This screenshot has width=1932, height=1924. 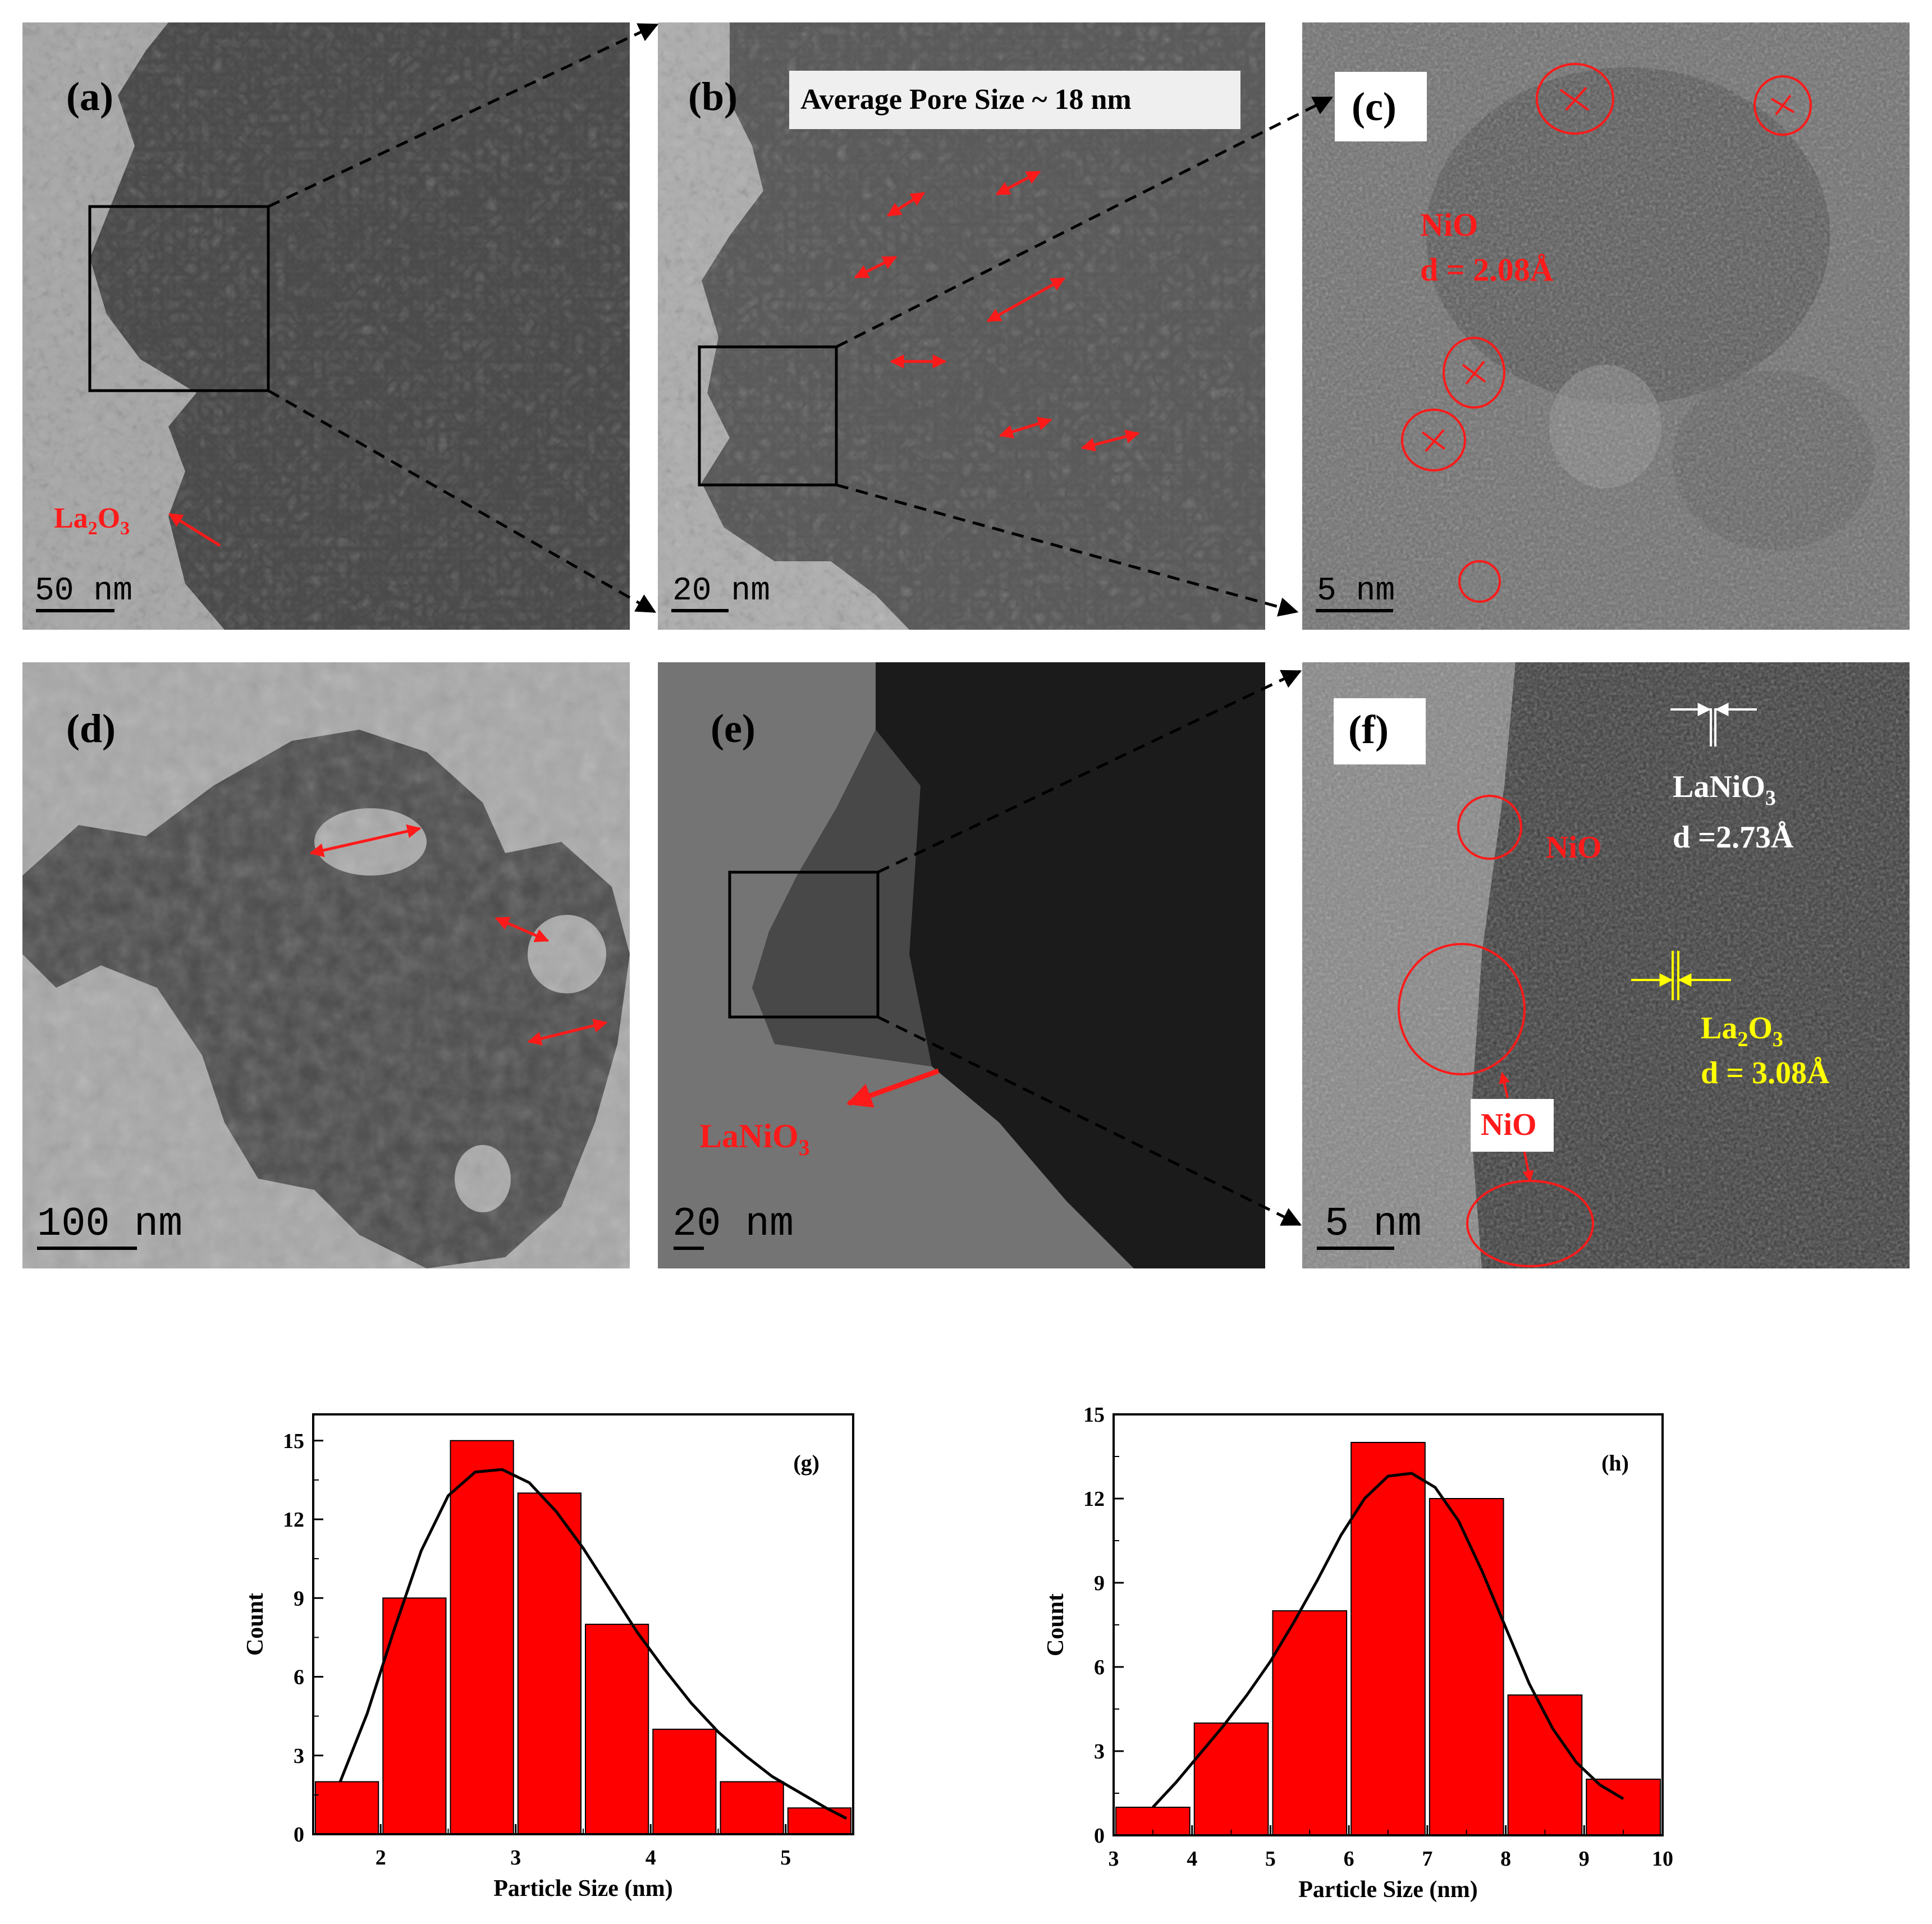 I want to click on h-panel-label: (h), so click(x=1615, y=1463).